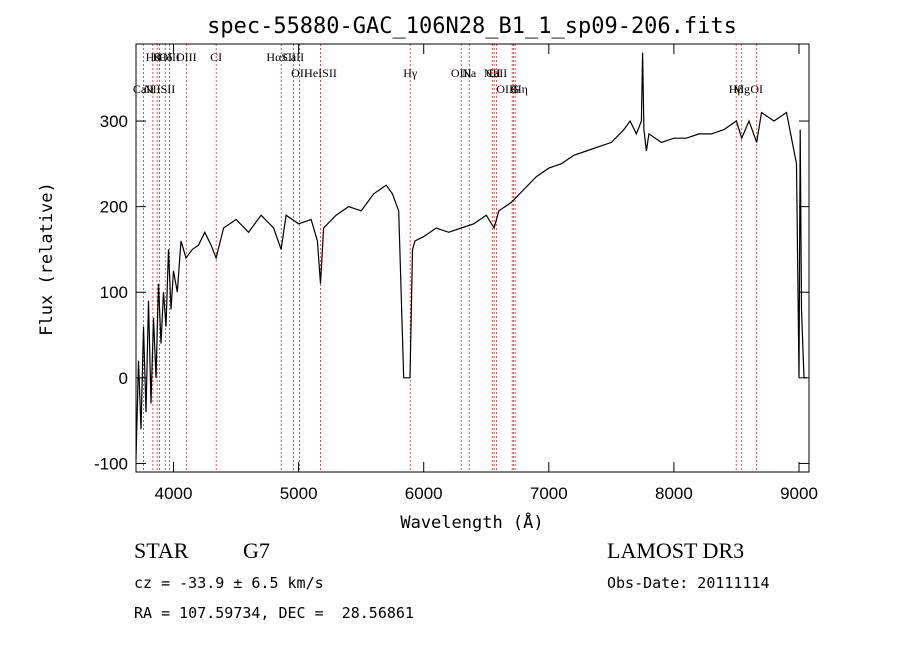  I want to click on line-marker-label: CI, so click(216, 57).